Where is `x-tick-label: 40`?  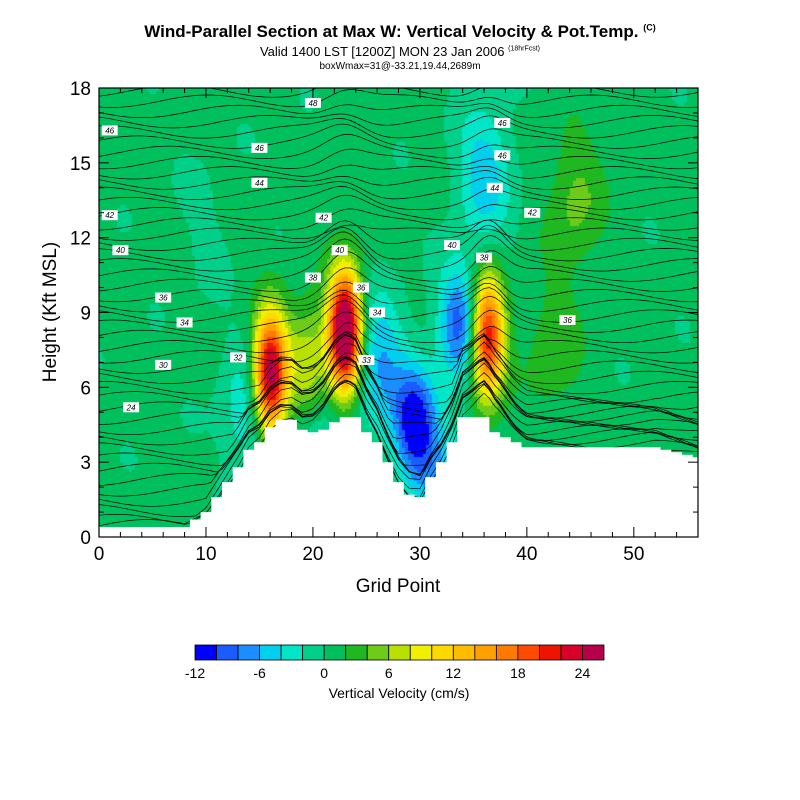
x-tick-label: 40 is located at coordinates (526, 554).